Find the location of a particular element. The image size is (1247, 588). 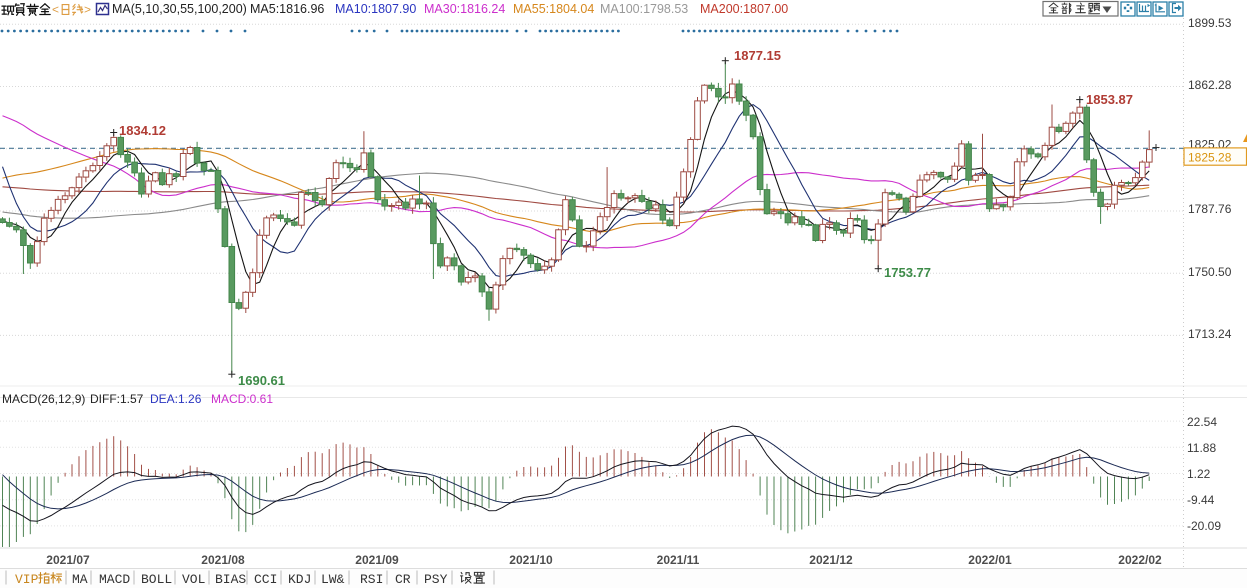

svg-text: MA(5,10,30,55,100,200) is located at coordinates (179, 9).